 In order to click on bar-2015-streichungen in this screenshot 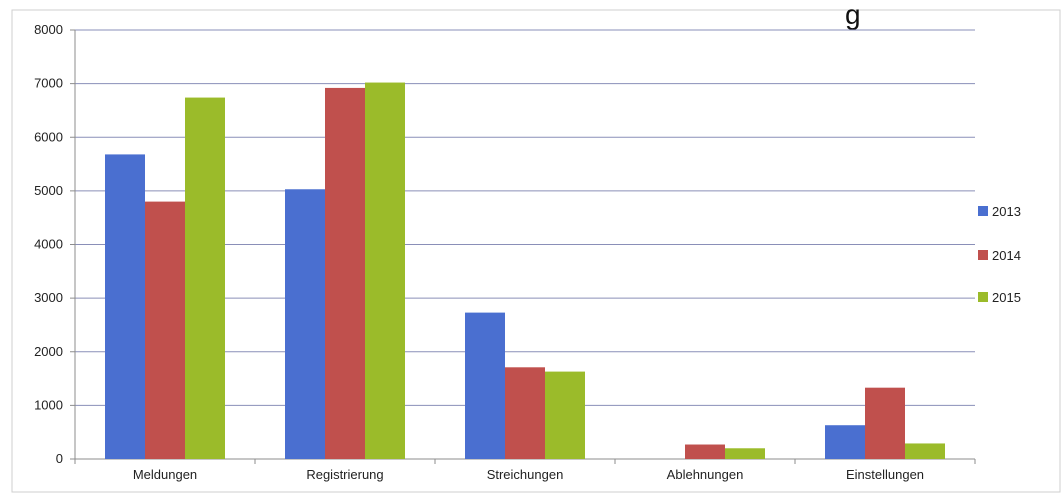, I will do `click(565, 415)`.